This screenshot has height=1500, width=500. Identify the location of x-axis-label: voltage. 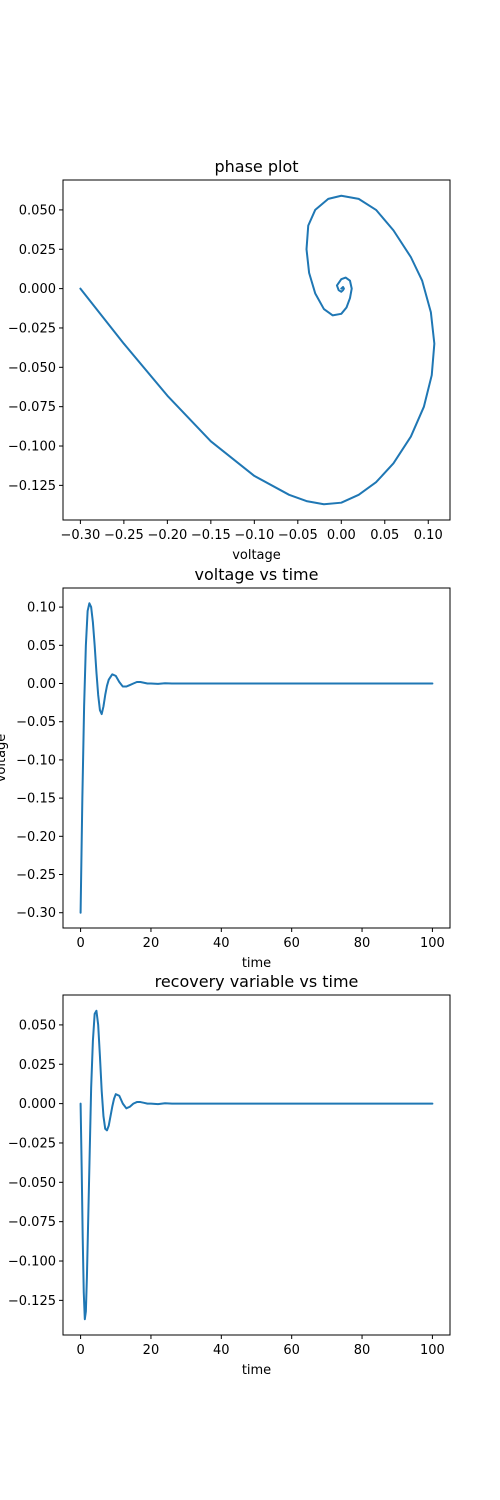
(256, 555).